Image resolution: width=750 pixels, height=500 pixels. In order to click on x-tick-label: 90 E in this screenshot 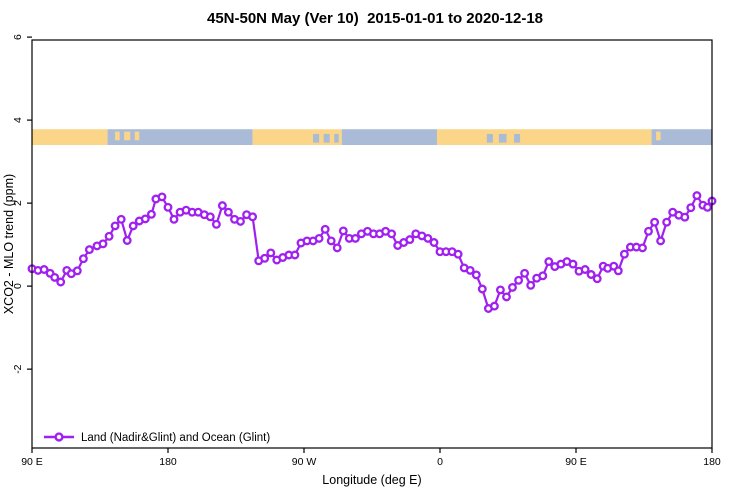, I will do `click(32, 462)`.